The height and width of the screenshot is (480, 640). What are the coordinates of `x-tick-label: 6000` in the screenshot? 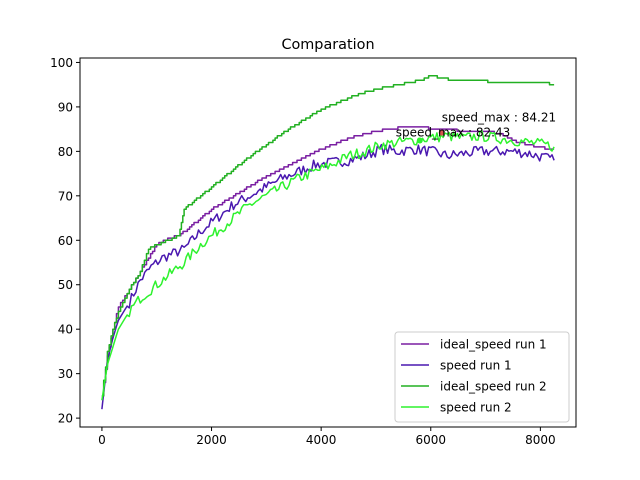 It's located at (430, 440).